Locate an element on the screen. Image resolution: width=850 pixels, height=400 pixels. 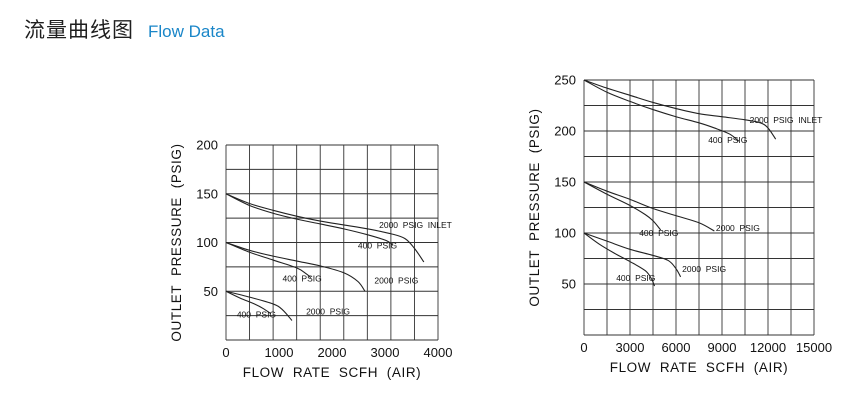
x-tick-label: 2000 is located at coordinates (332, 352).